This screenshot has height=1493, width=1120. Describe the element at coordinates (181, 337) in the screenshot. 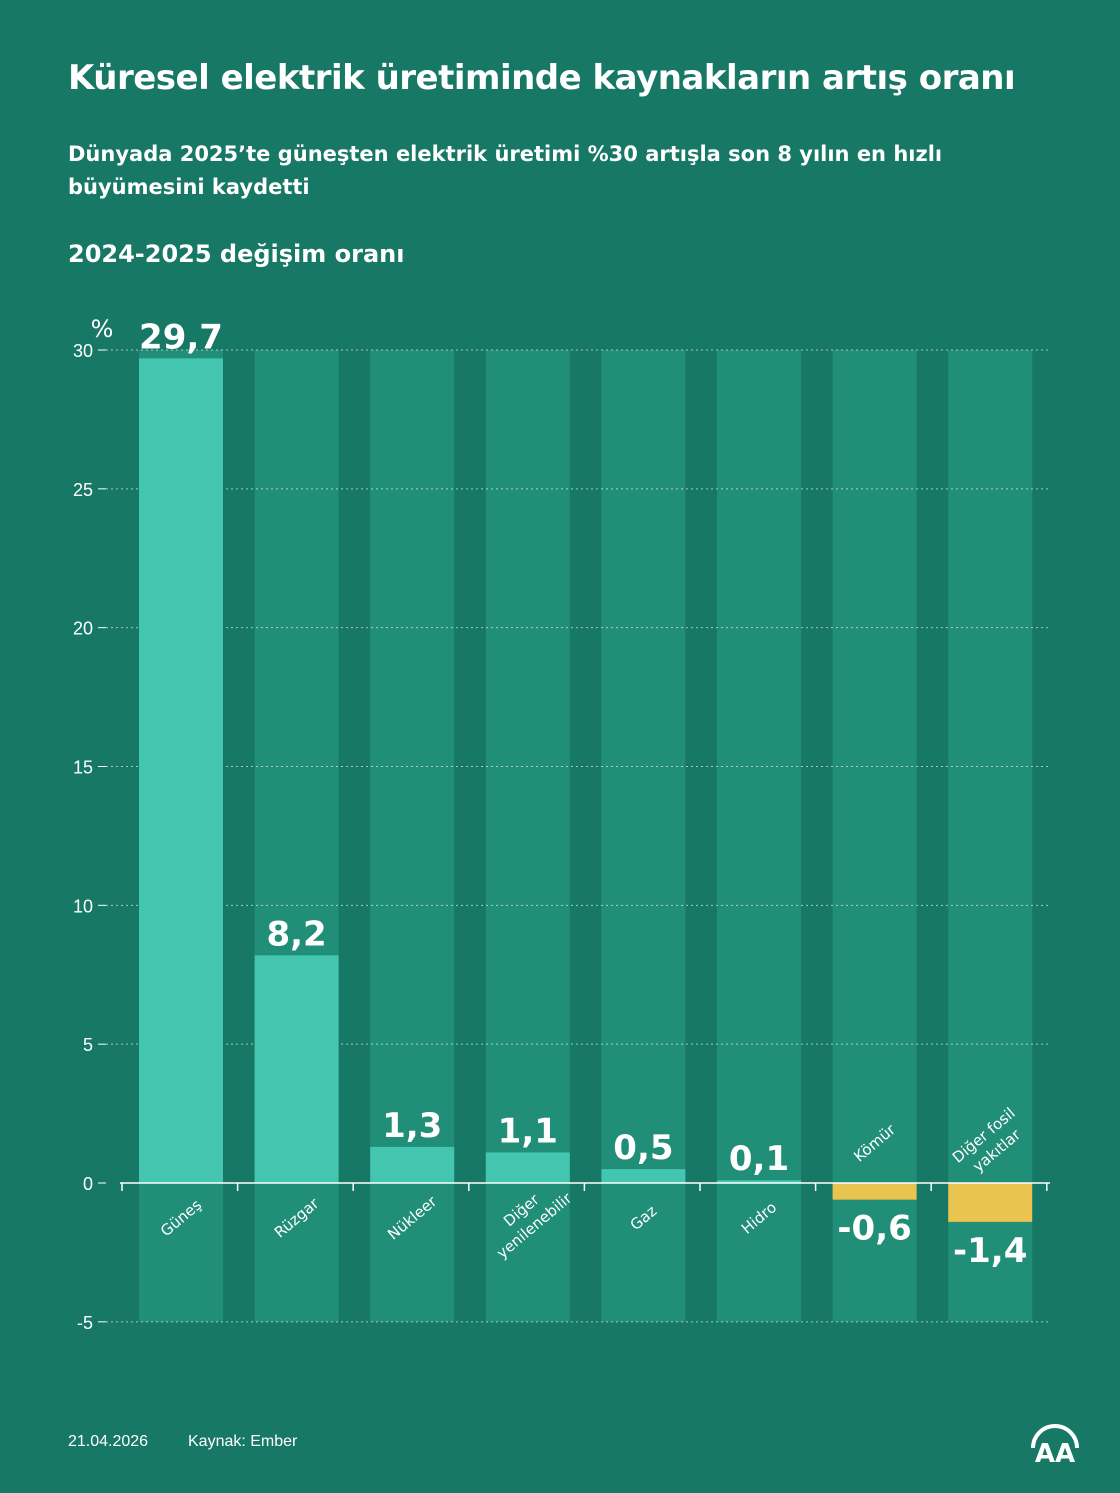

I see `value-label: 29,7` at that location.